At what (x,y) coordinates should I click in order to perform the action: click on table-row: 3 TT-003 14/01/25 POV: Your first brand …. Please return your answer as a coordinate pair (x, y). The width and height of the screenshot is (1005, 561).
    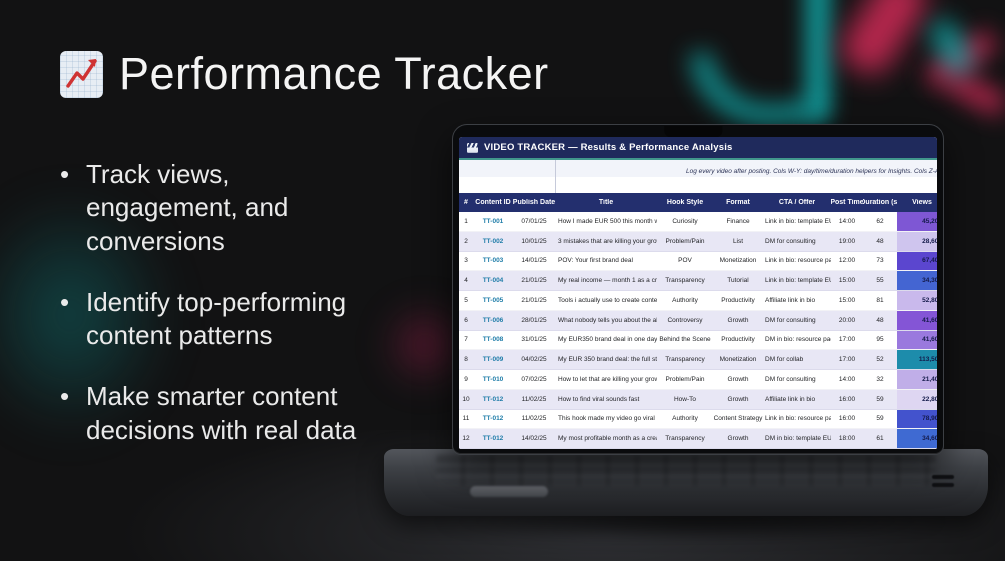
    Looking at the image, I should click on (698, 261).